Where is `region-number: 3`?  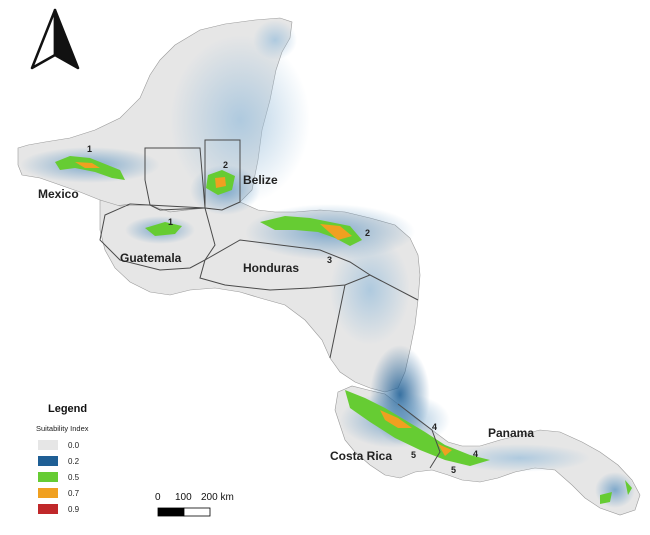 region-number: 3 is located at coordinates (329, 260).